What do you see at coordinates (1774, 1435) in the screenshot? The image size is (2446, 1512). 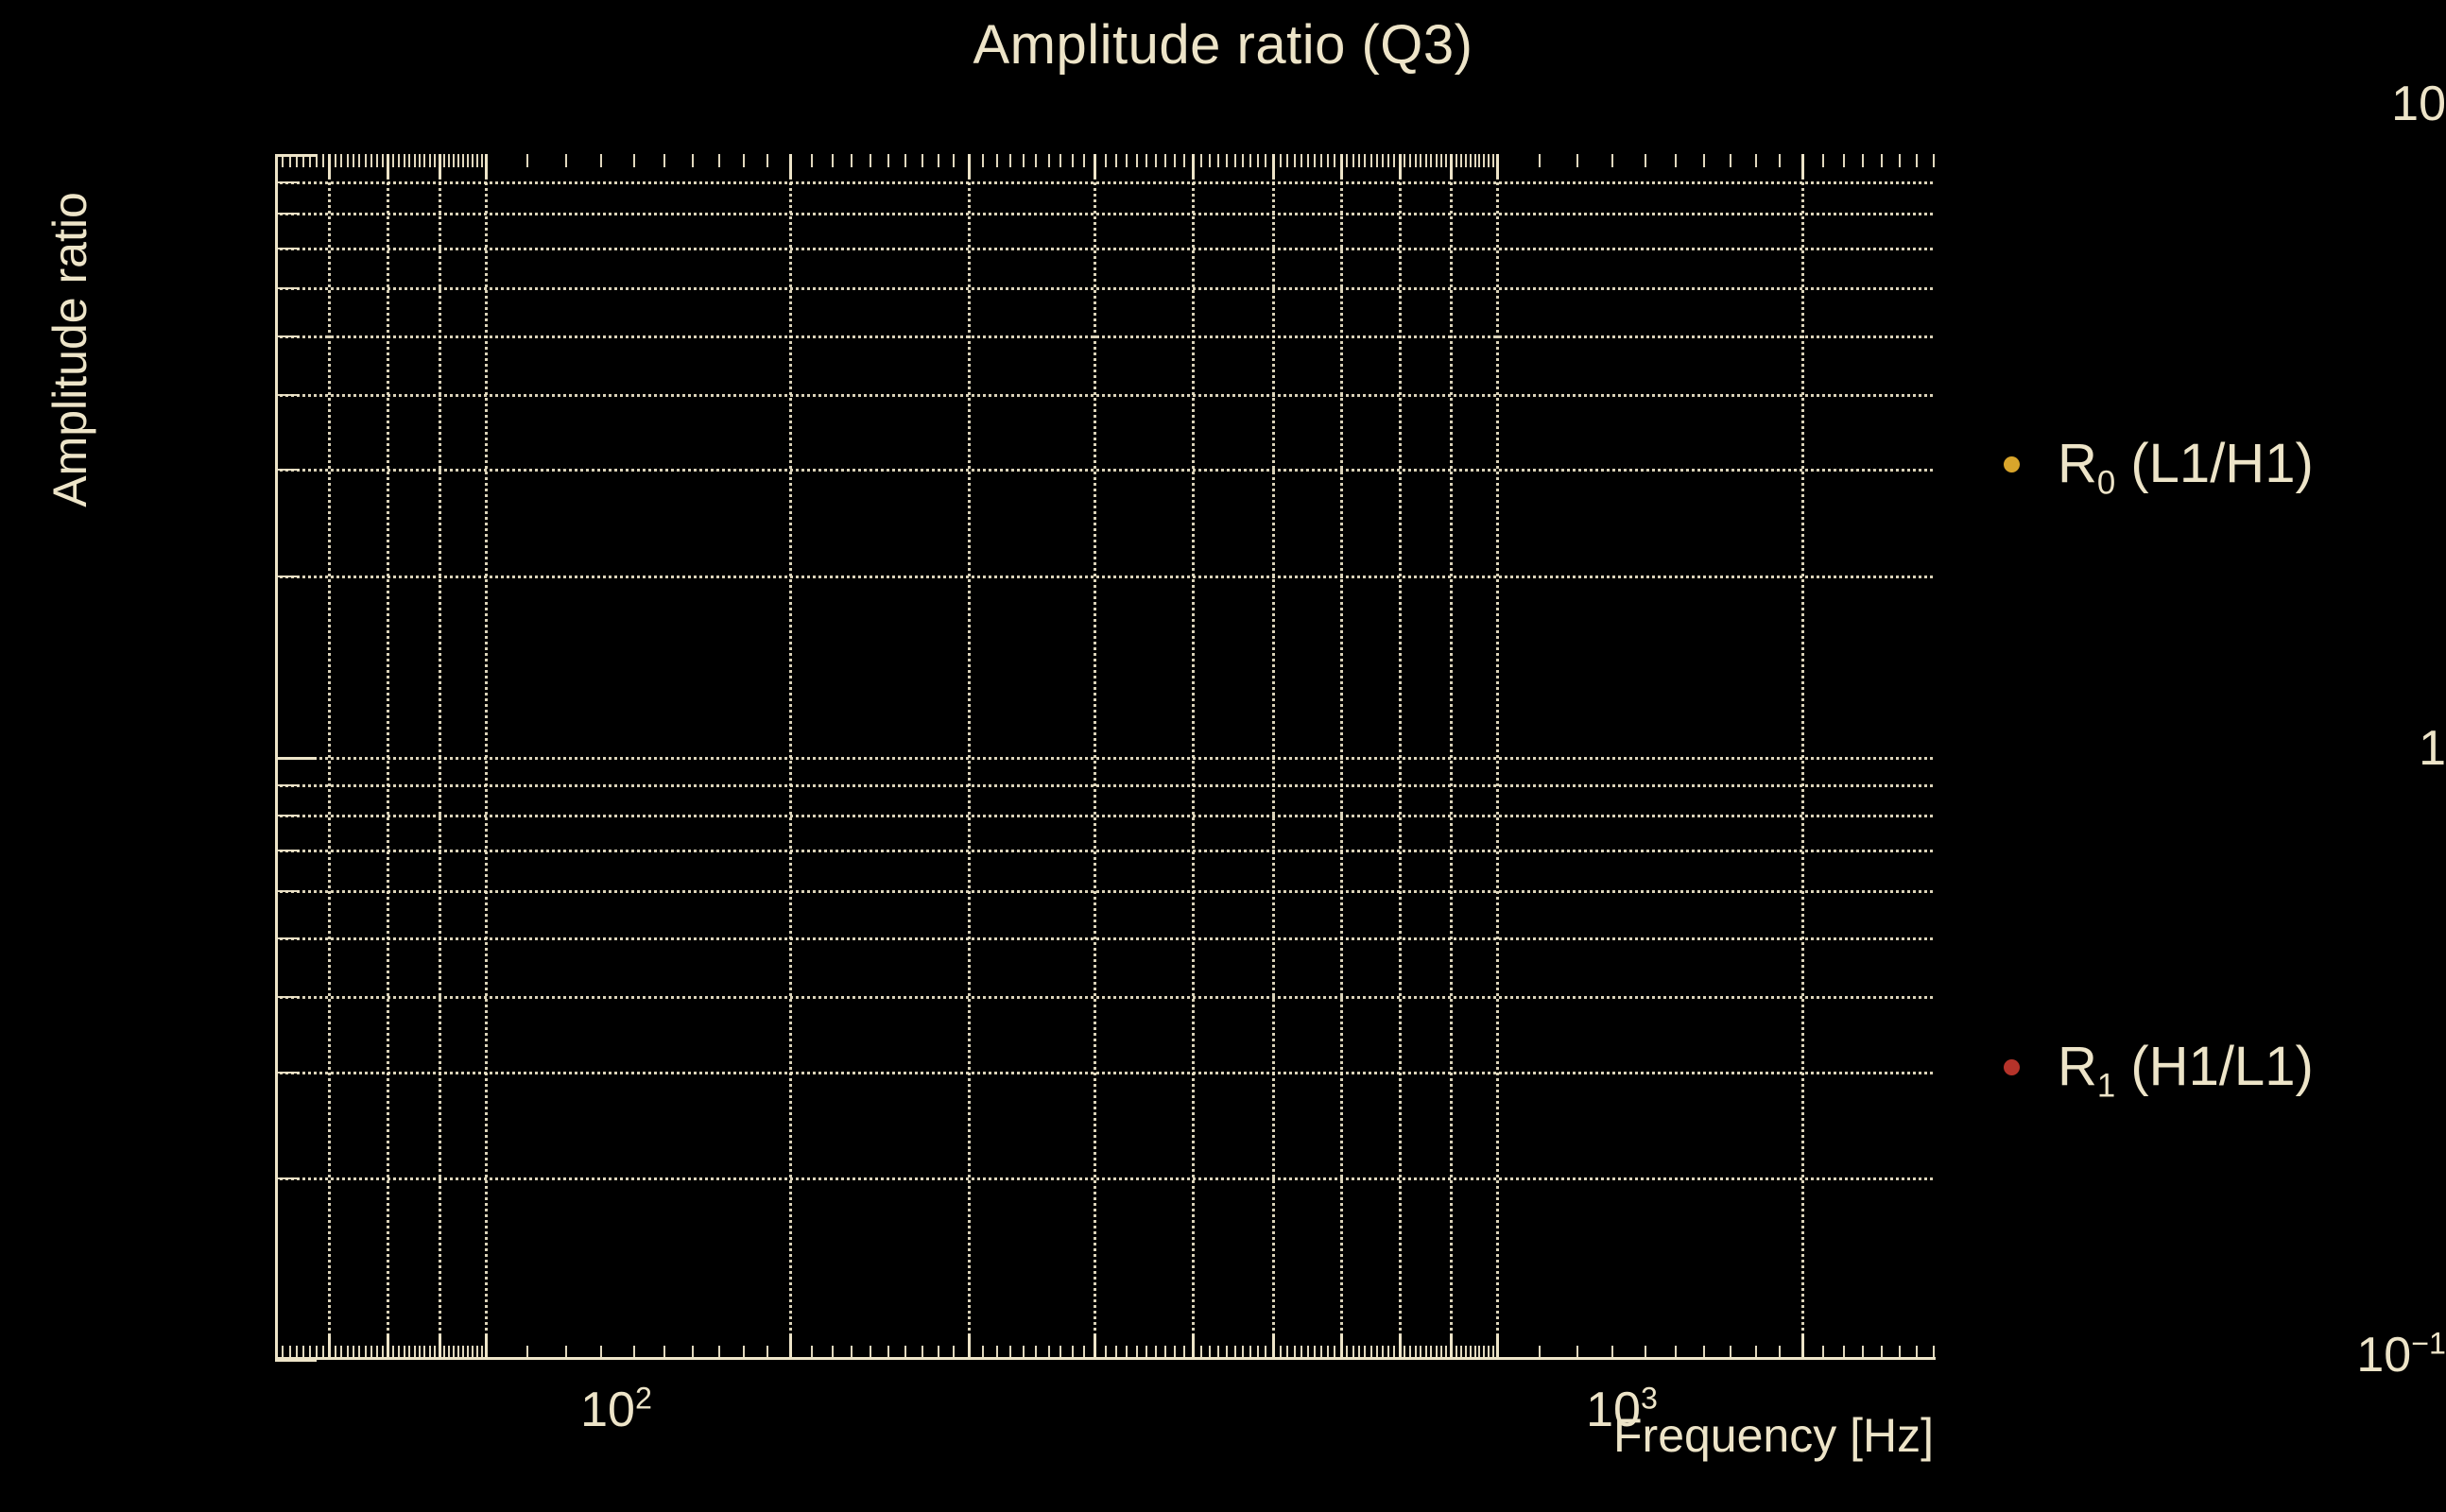 I see `x-axis-title: Frequency [Hz]` at bounding box center [1774, 1435].